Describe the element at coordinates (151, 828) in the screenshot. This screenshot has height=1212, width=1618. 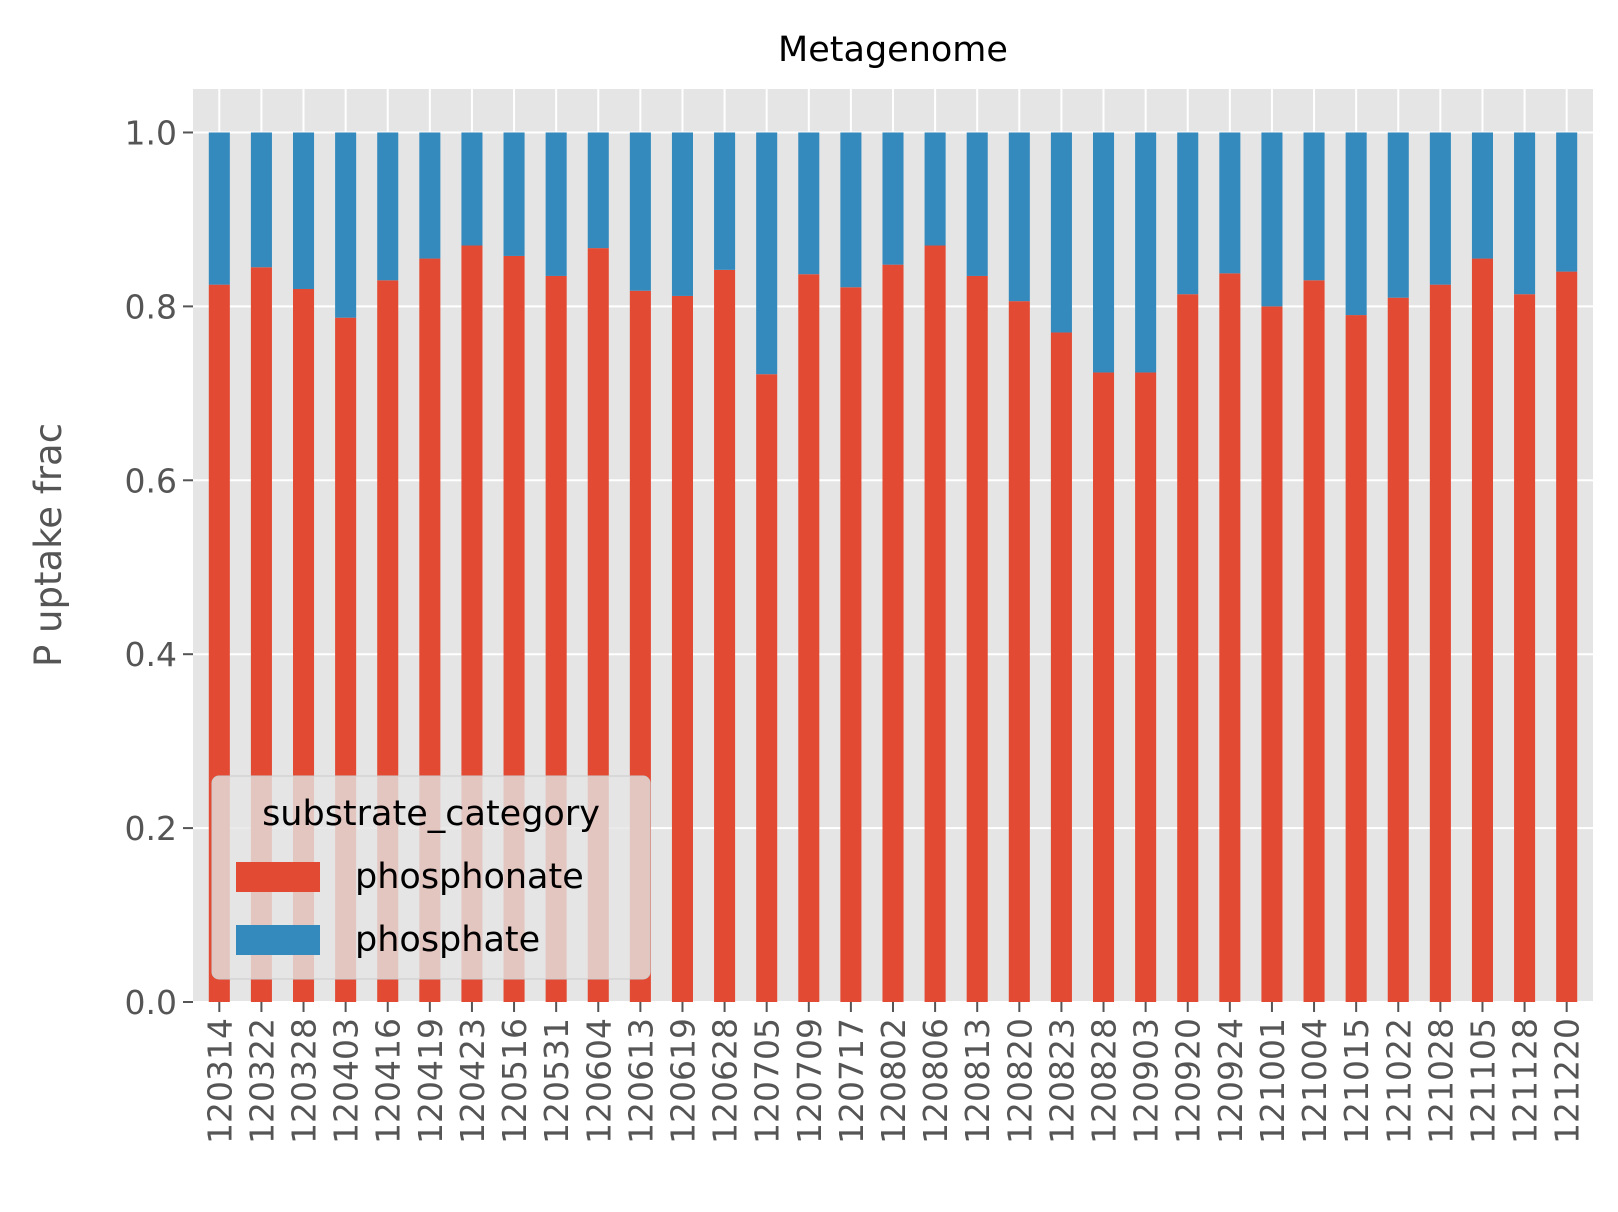
I see `y-tick-label: 0.2` at that location.